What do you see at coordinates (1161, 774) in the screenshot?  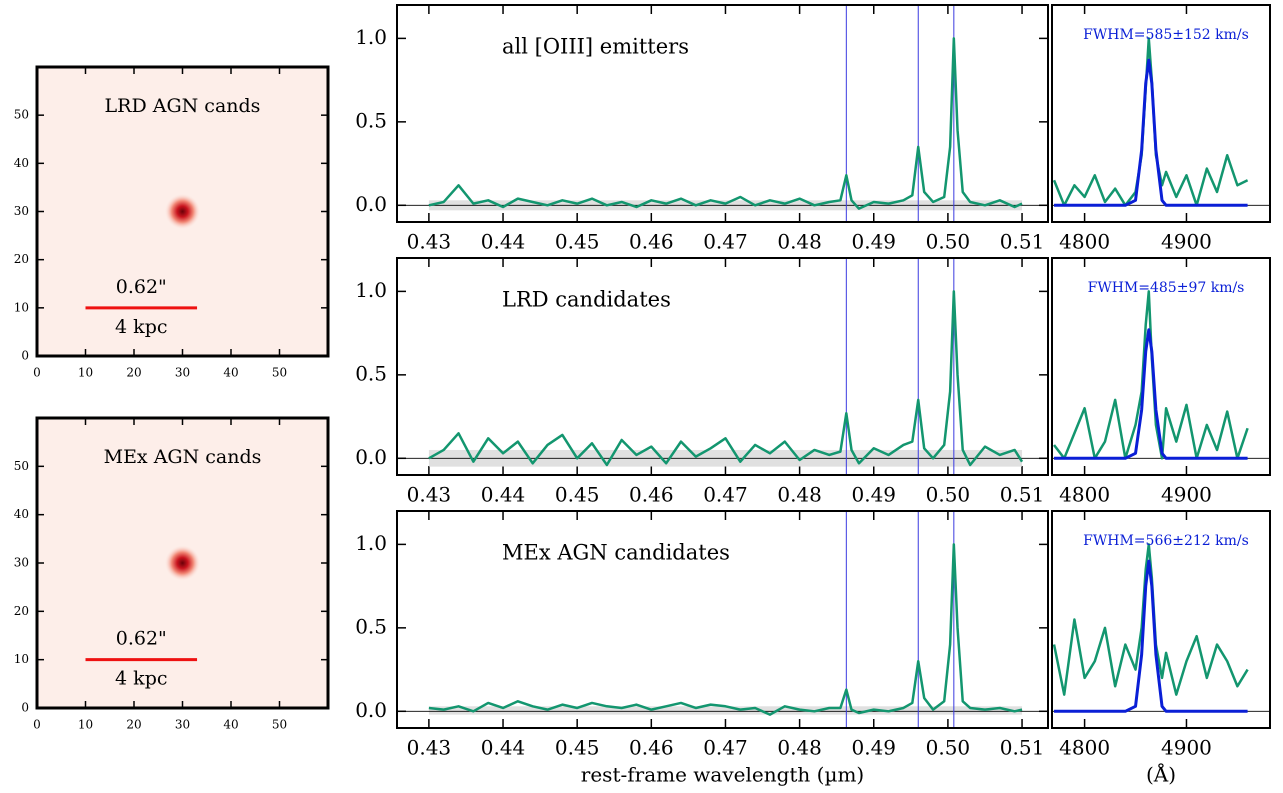 I see `x-axis-label: (Å)` at bounding box center [1161, 774].